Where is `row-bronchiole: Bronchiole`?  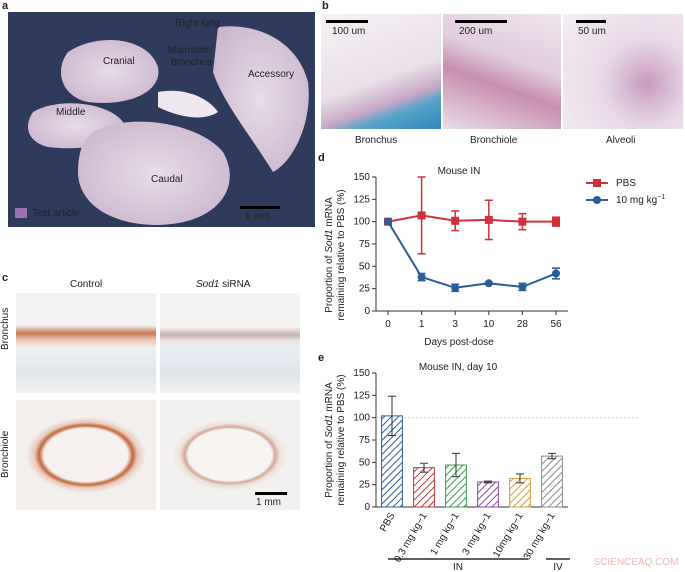
row-bronchiole: Bronchiole is located at coordinates (5, 454).